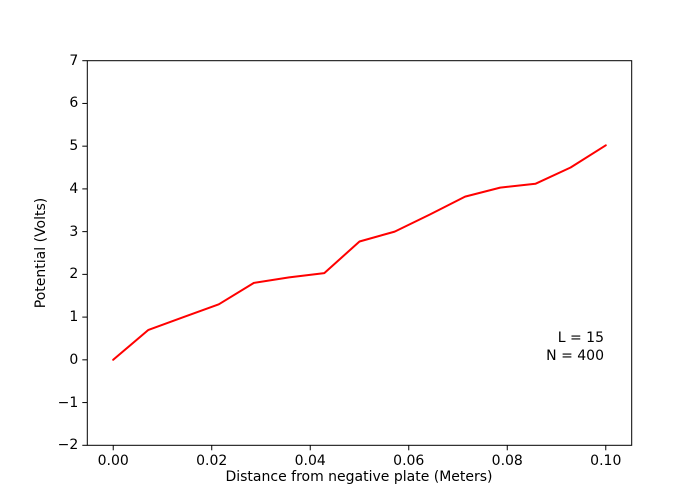  Describe the element at coordinates (575, 356) in the screenshot. I see `annotation-line-N: N = 400` at that location.